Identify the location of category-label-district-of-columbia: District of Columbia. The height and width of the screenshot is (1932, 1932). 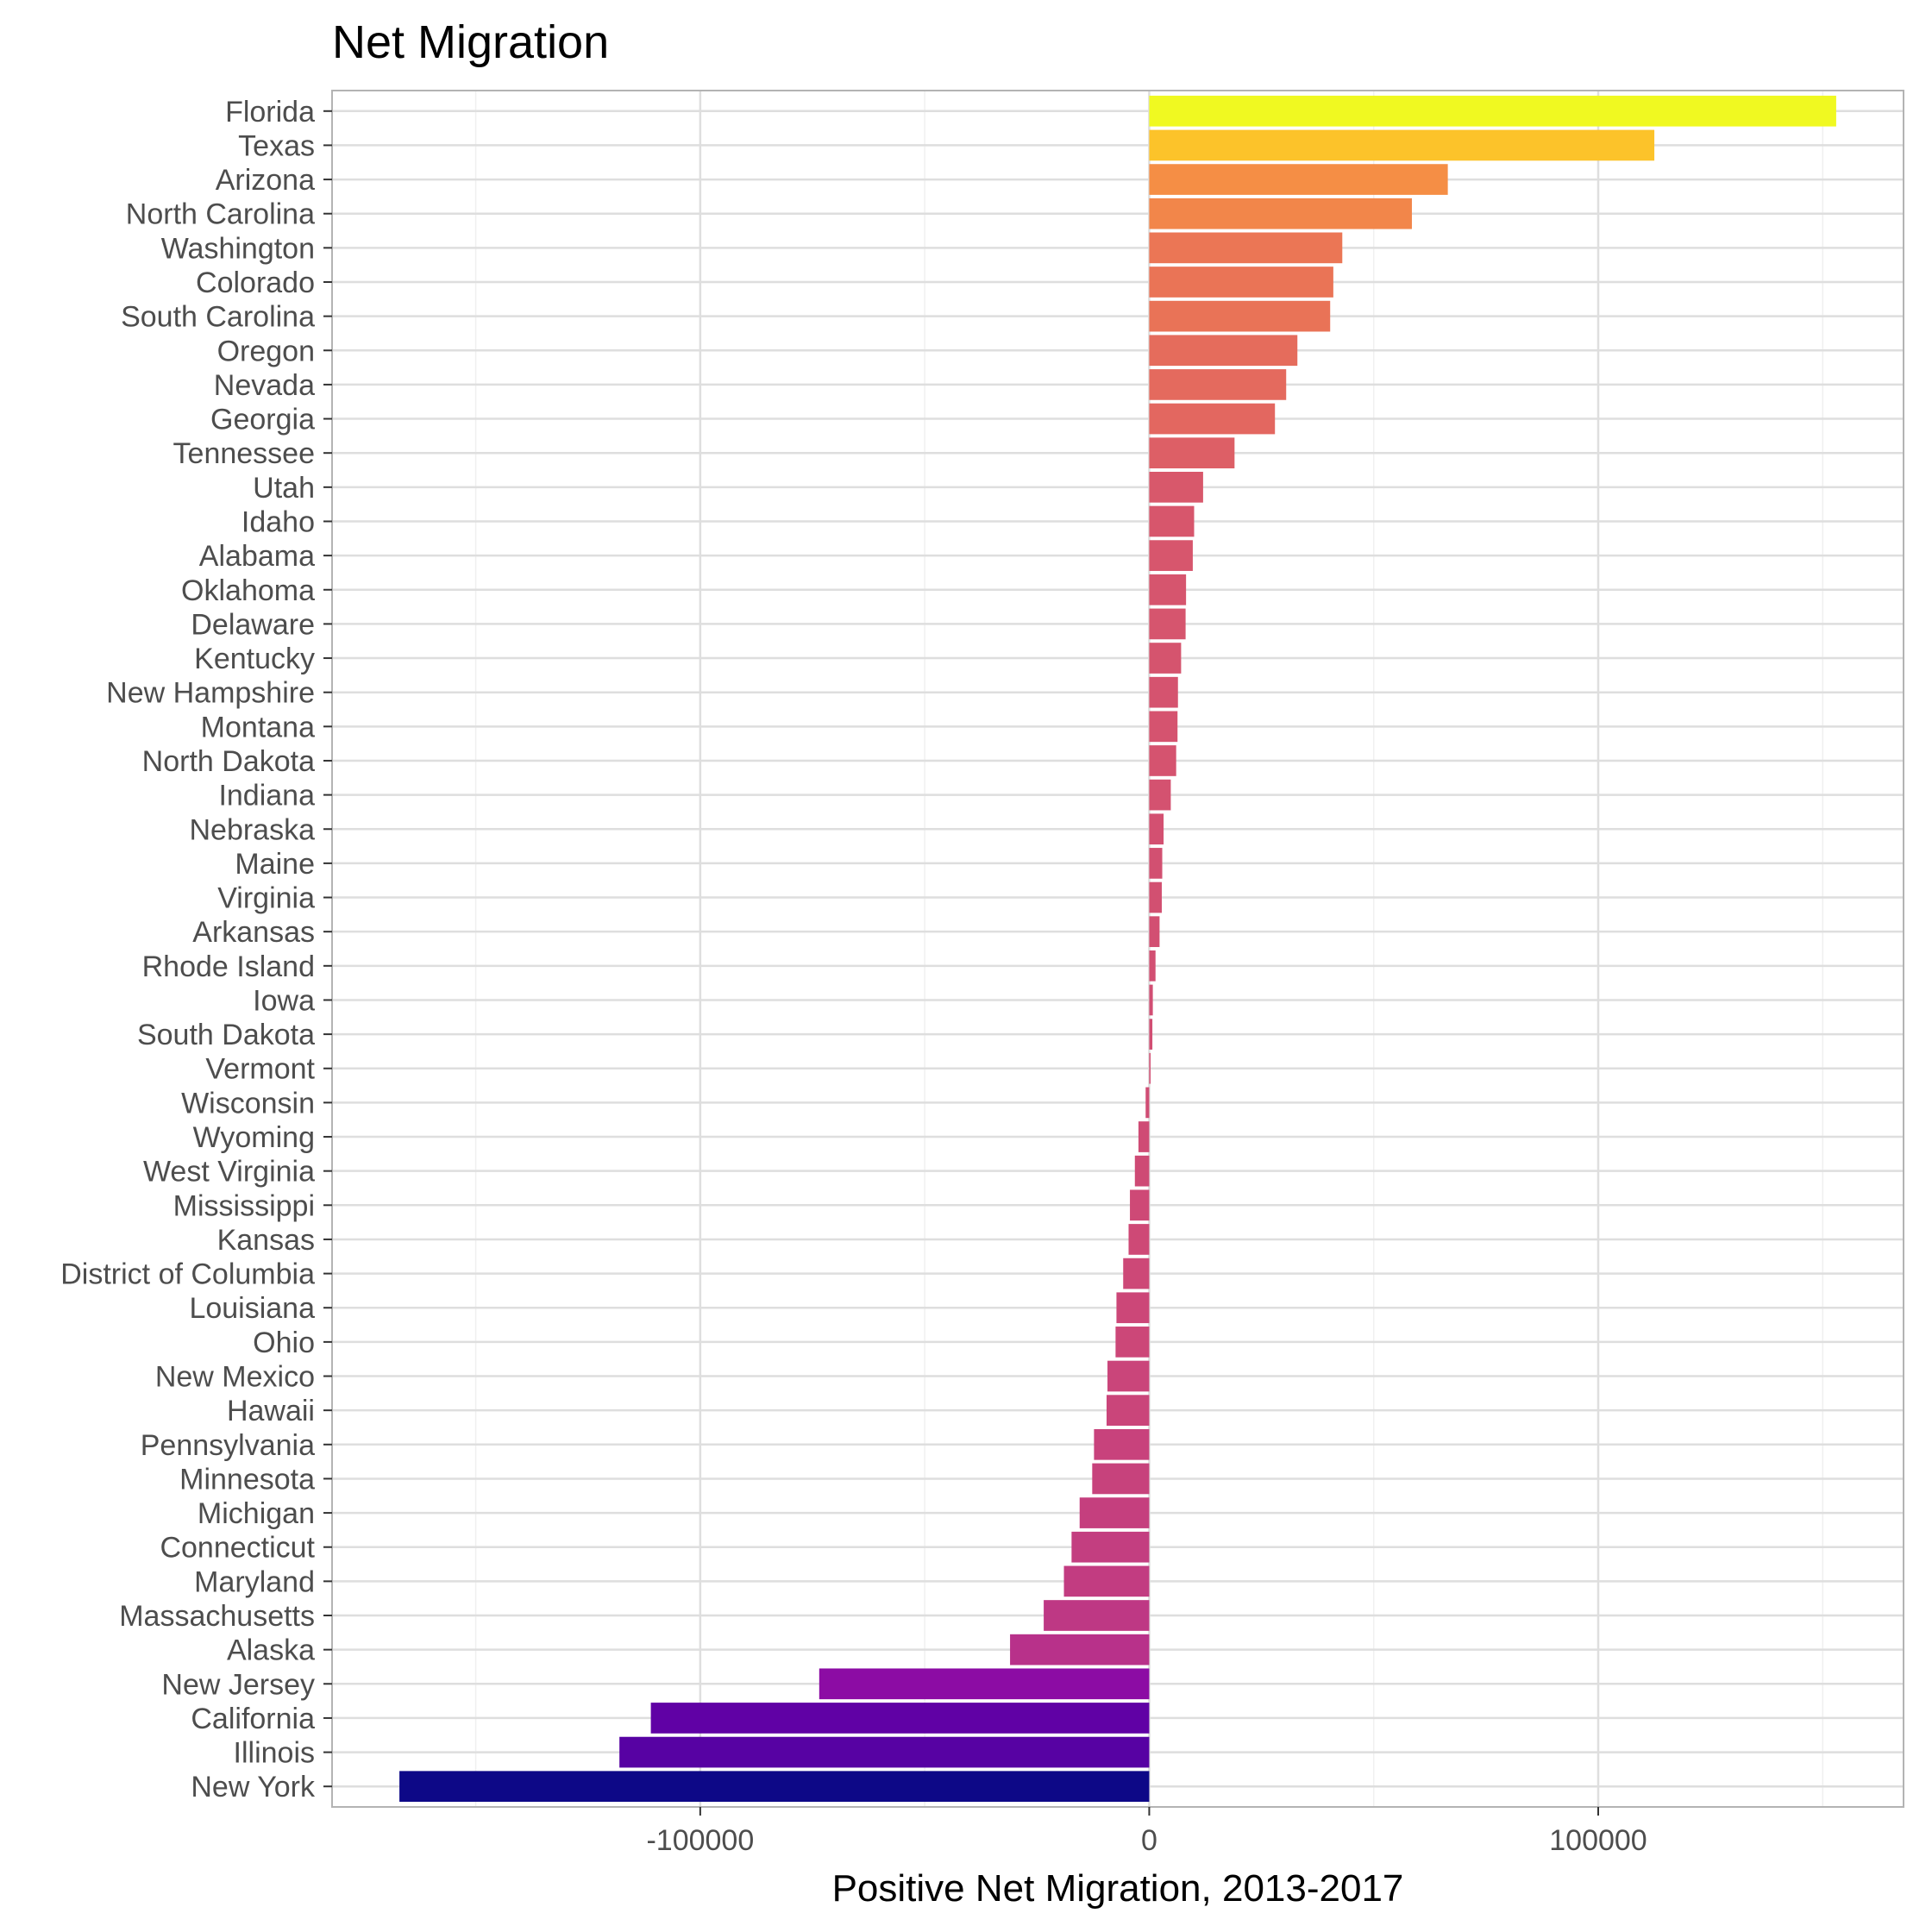
(188, 1275).